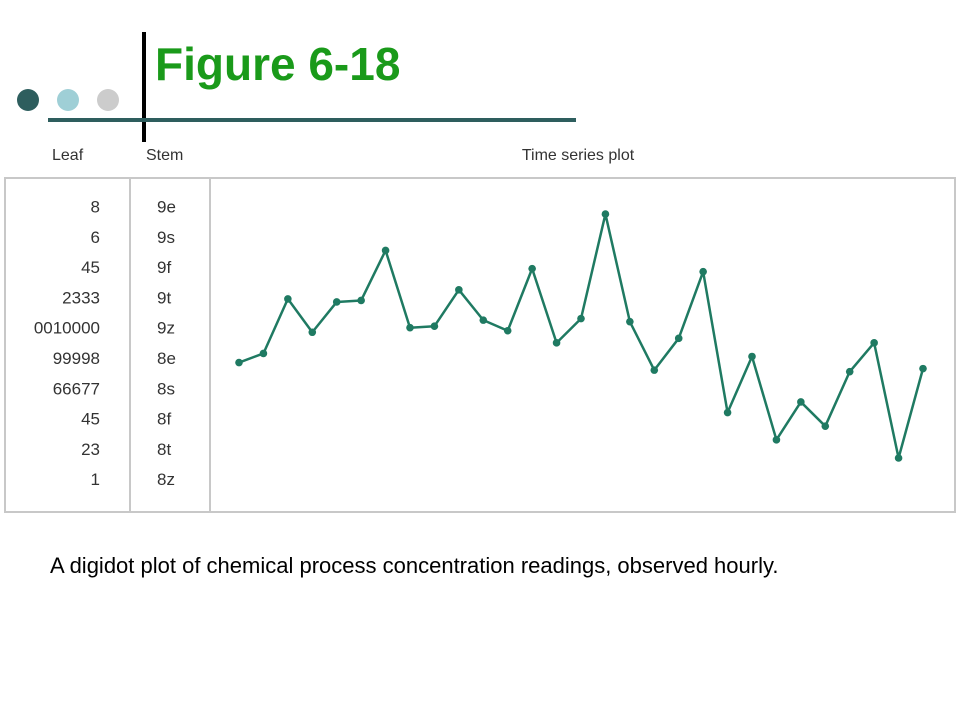  What do you see at coordinates (166, 328) in the screenshot?
I see `stem: 9z` at bounding box center [166, 328].